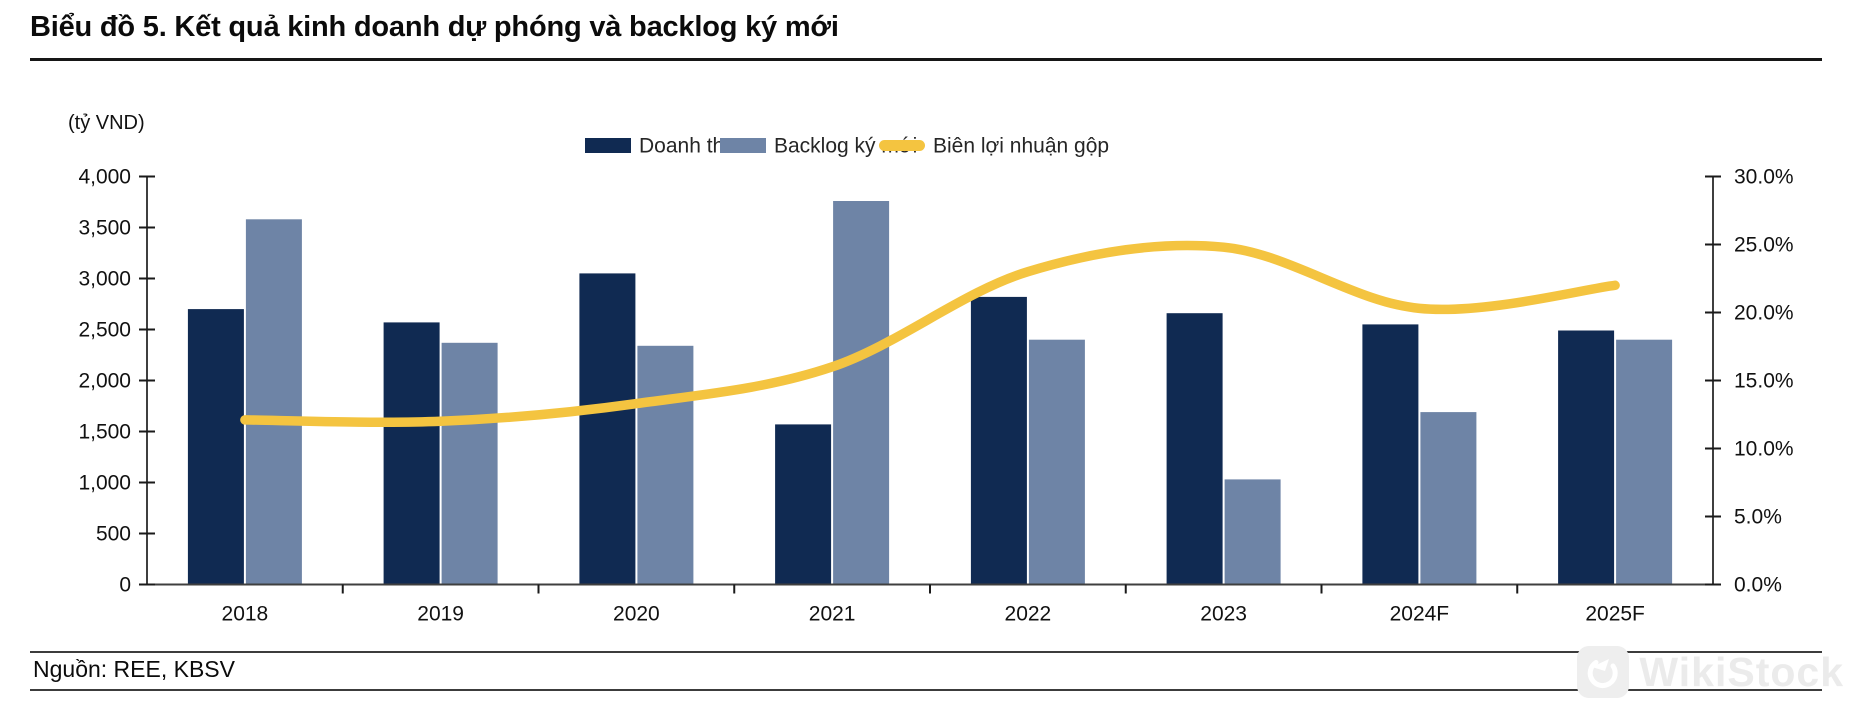 Image resolution: width=1852 pixels, height=710 pixels. I want to click on wikistock-logo-icon, so click(1603, 672).